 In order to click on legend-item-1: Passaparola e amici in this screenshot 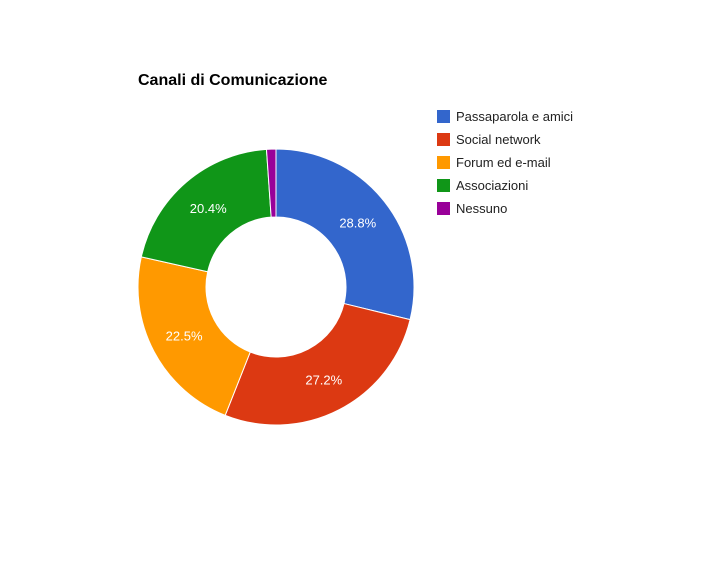, I will do `click(505, 116)`.